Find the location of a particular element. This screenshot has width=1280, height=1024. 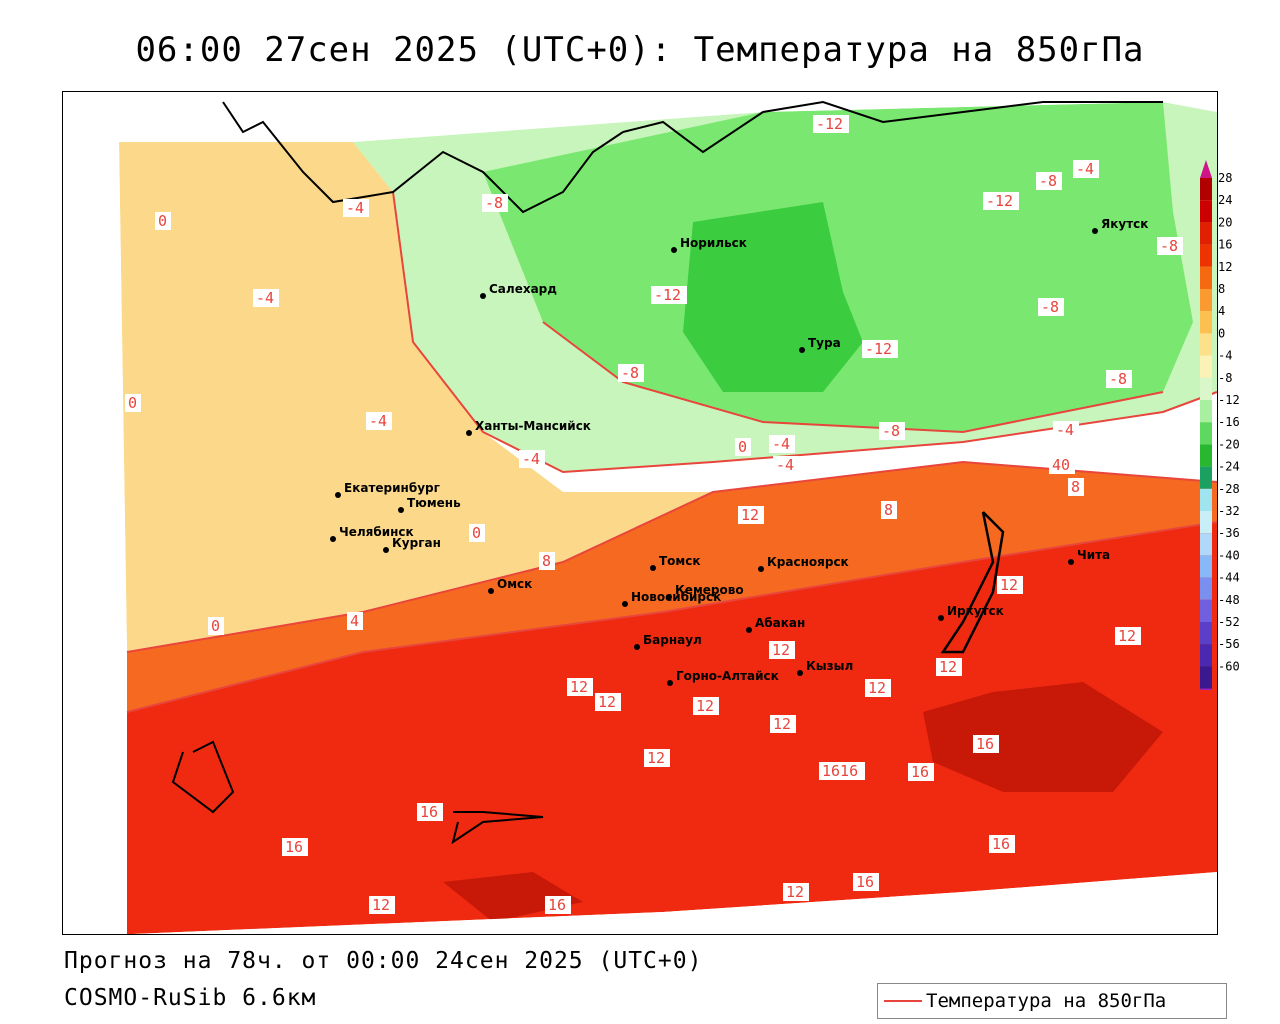

colorbar-tick-label: 0 is located at coordinates (1221, 333).